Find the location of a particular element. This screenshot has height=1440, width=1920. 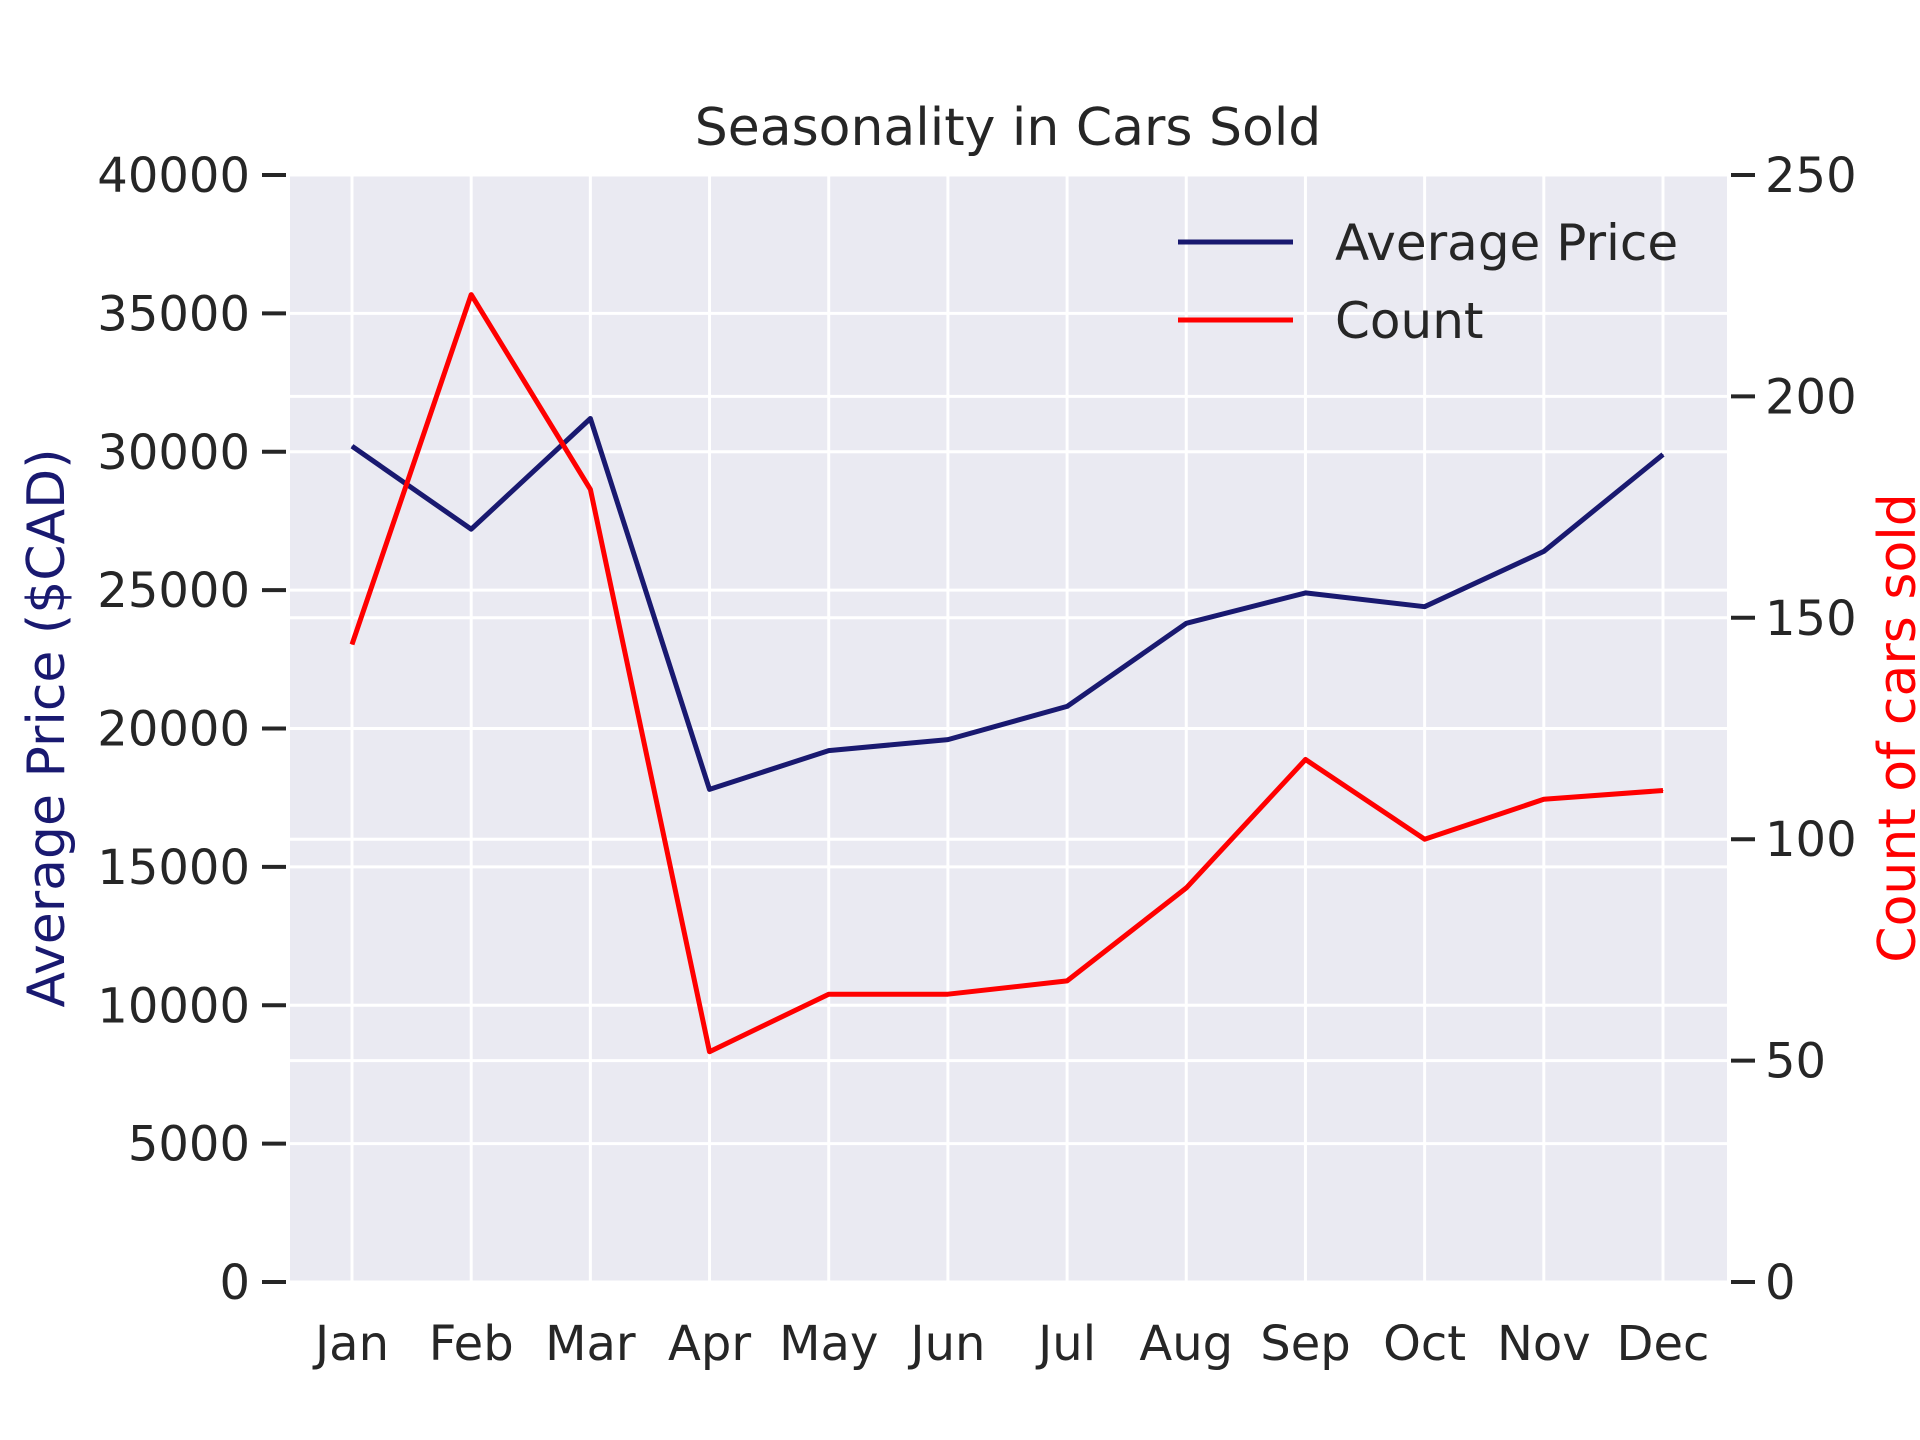

x-tick-label: Jan is located at coordinates (350, 1344).